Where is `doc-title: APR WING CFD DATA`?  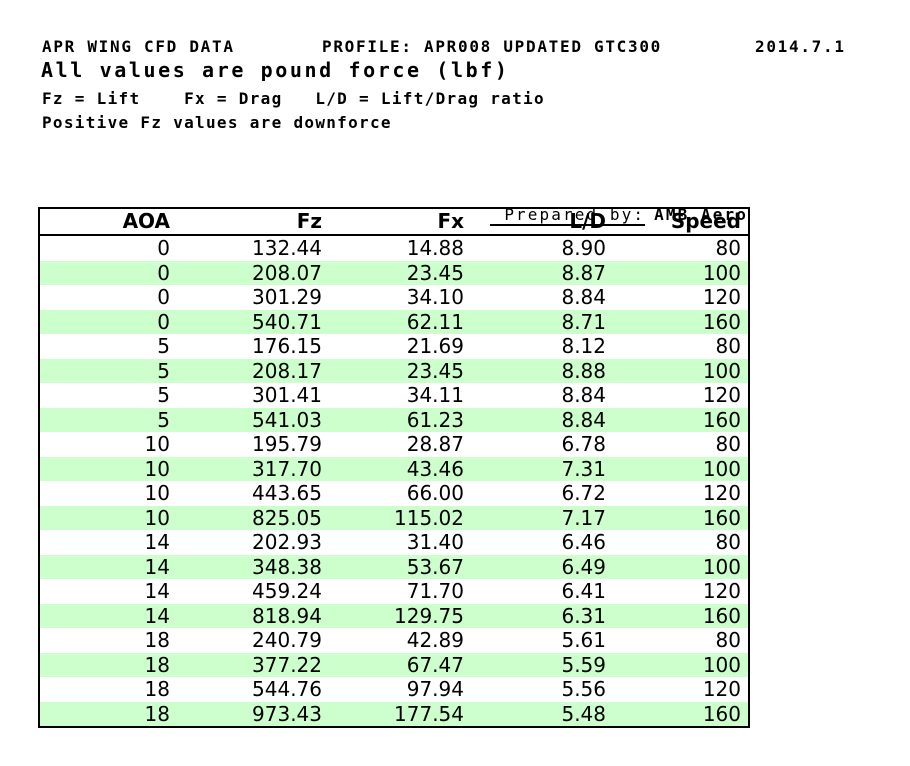
doc-title: APR WING CFD DATA is located at coordinates (138, 46).